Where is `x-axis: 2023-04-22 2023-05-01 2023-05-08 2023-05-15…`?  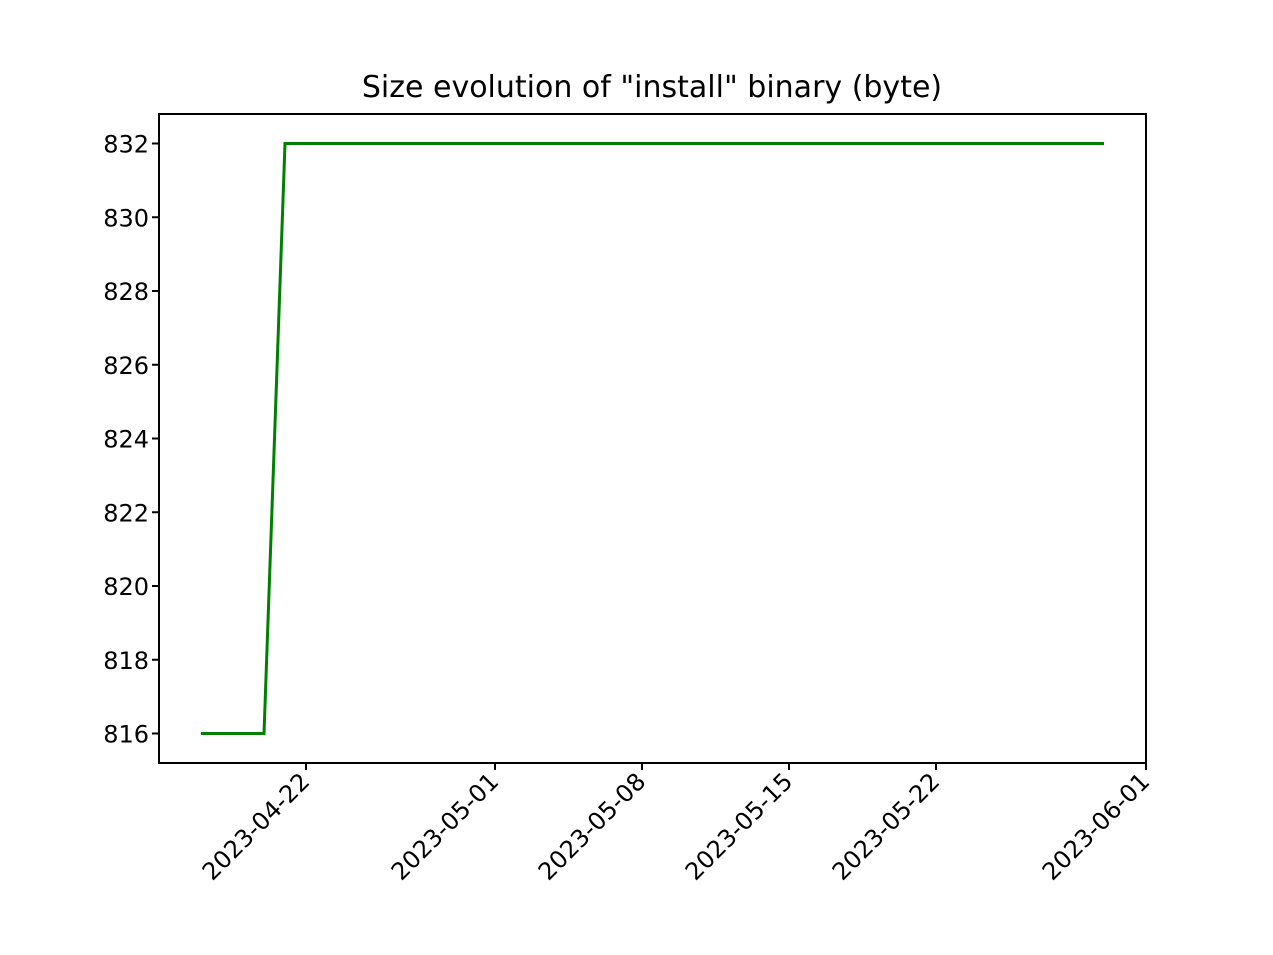 x-axis: 2023-04-22 2023-05-01 2023-05-08 2023-05-15… is located at coordinates (676, 824).